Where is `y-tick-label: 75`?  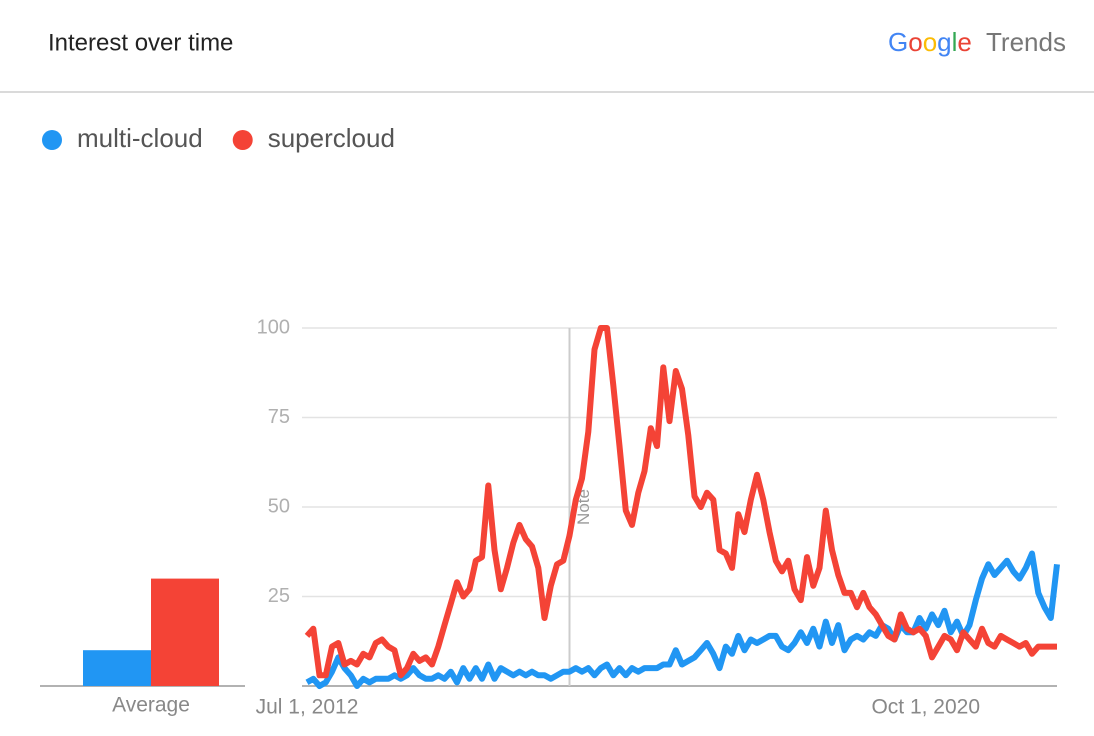
y-tick-label: 75 is located at coordinates (279, 417).